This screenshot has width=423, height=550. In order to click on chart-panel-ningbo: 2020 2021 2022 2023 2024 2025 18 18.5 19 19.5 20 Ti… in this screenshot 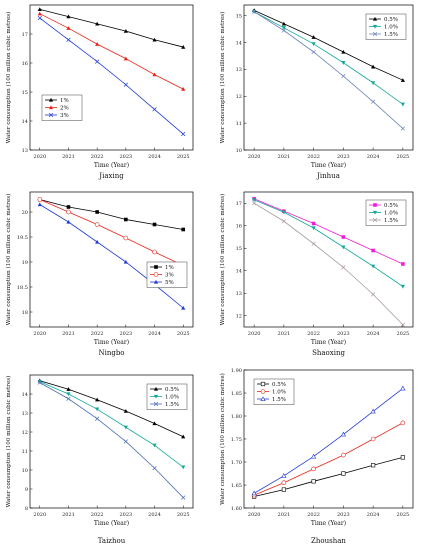, I will do `click(99, 274)`.